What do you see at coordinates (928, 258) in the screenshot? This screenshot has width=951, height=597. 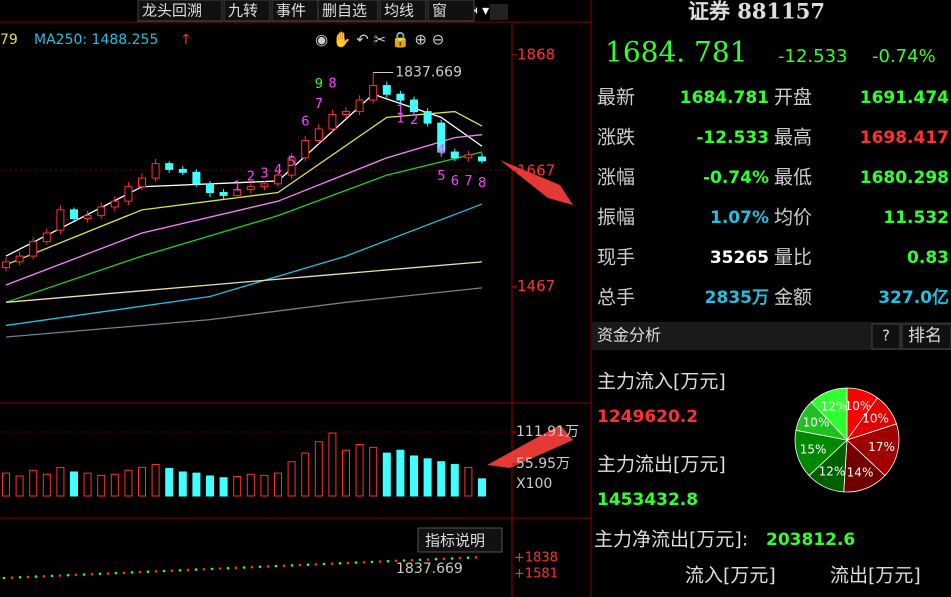 I see `row-value: 0.83` at bounding box center [928, 258].